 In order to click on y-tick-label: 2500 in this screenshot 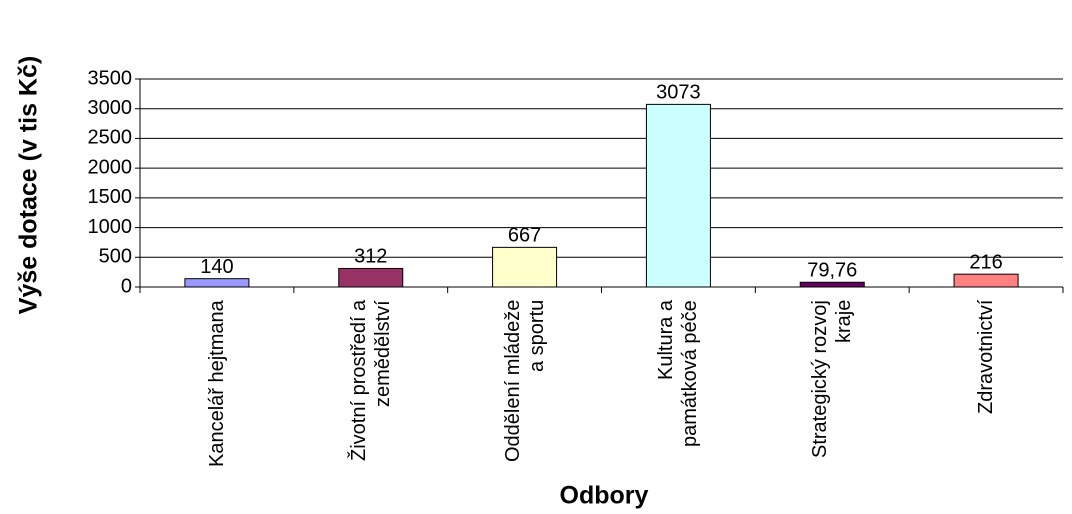, I will do `click(110, 138)`.